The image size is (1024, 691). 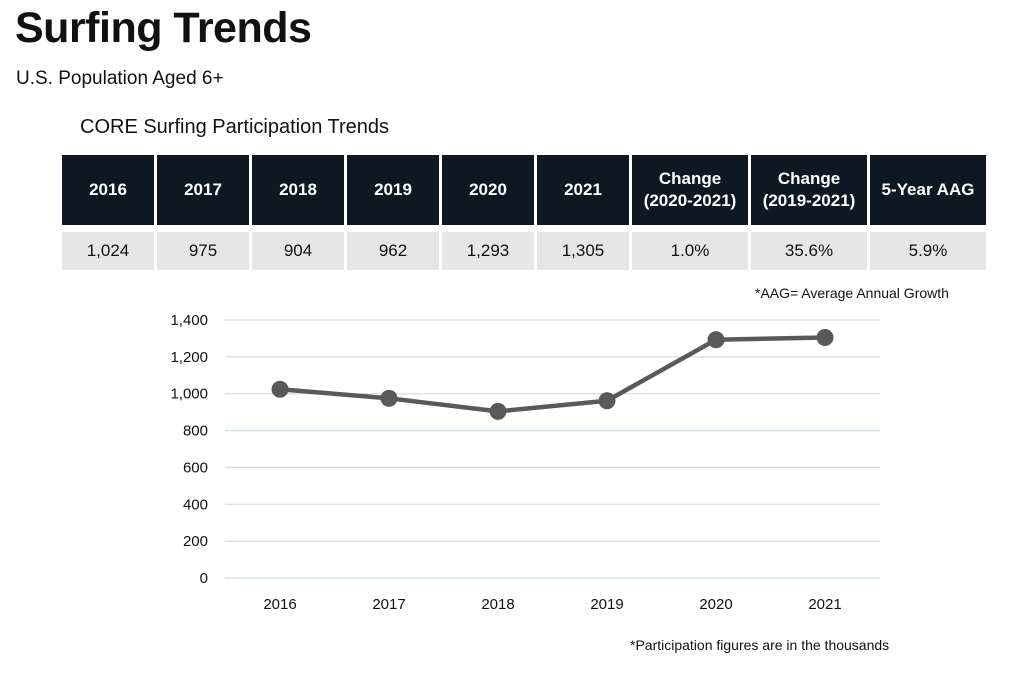 What do you see at coordinates (189, 449) in the screenshot?
I see `y-axis-ticks: 0 200 400 600 800 1,000 1,200 1,400` at bounding box center [189, 449].